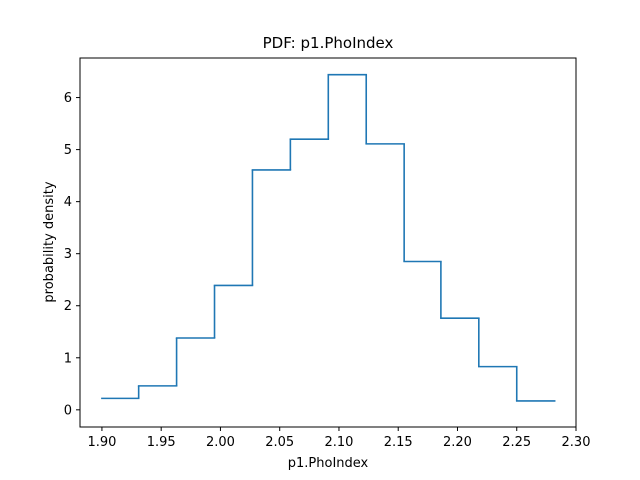 The image size is (640, 480). I want to click on y-tick-label-4: 4, so click(68, 202).